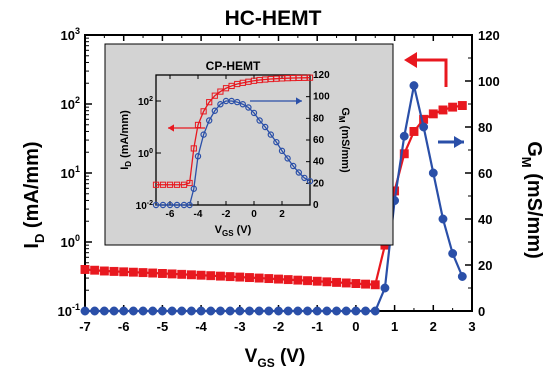  Describe the element at coordinates (201, 326) in the screenshot. I see `x-tick-label: -4` at that location.